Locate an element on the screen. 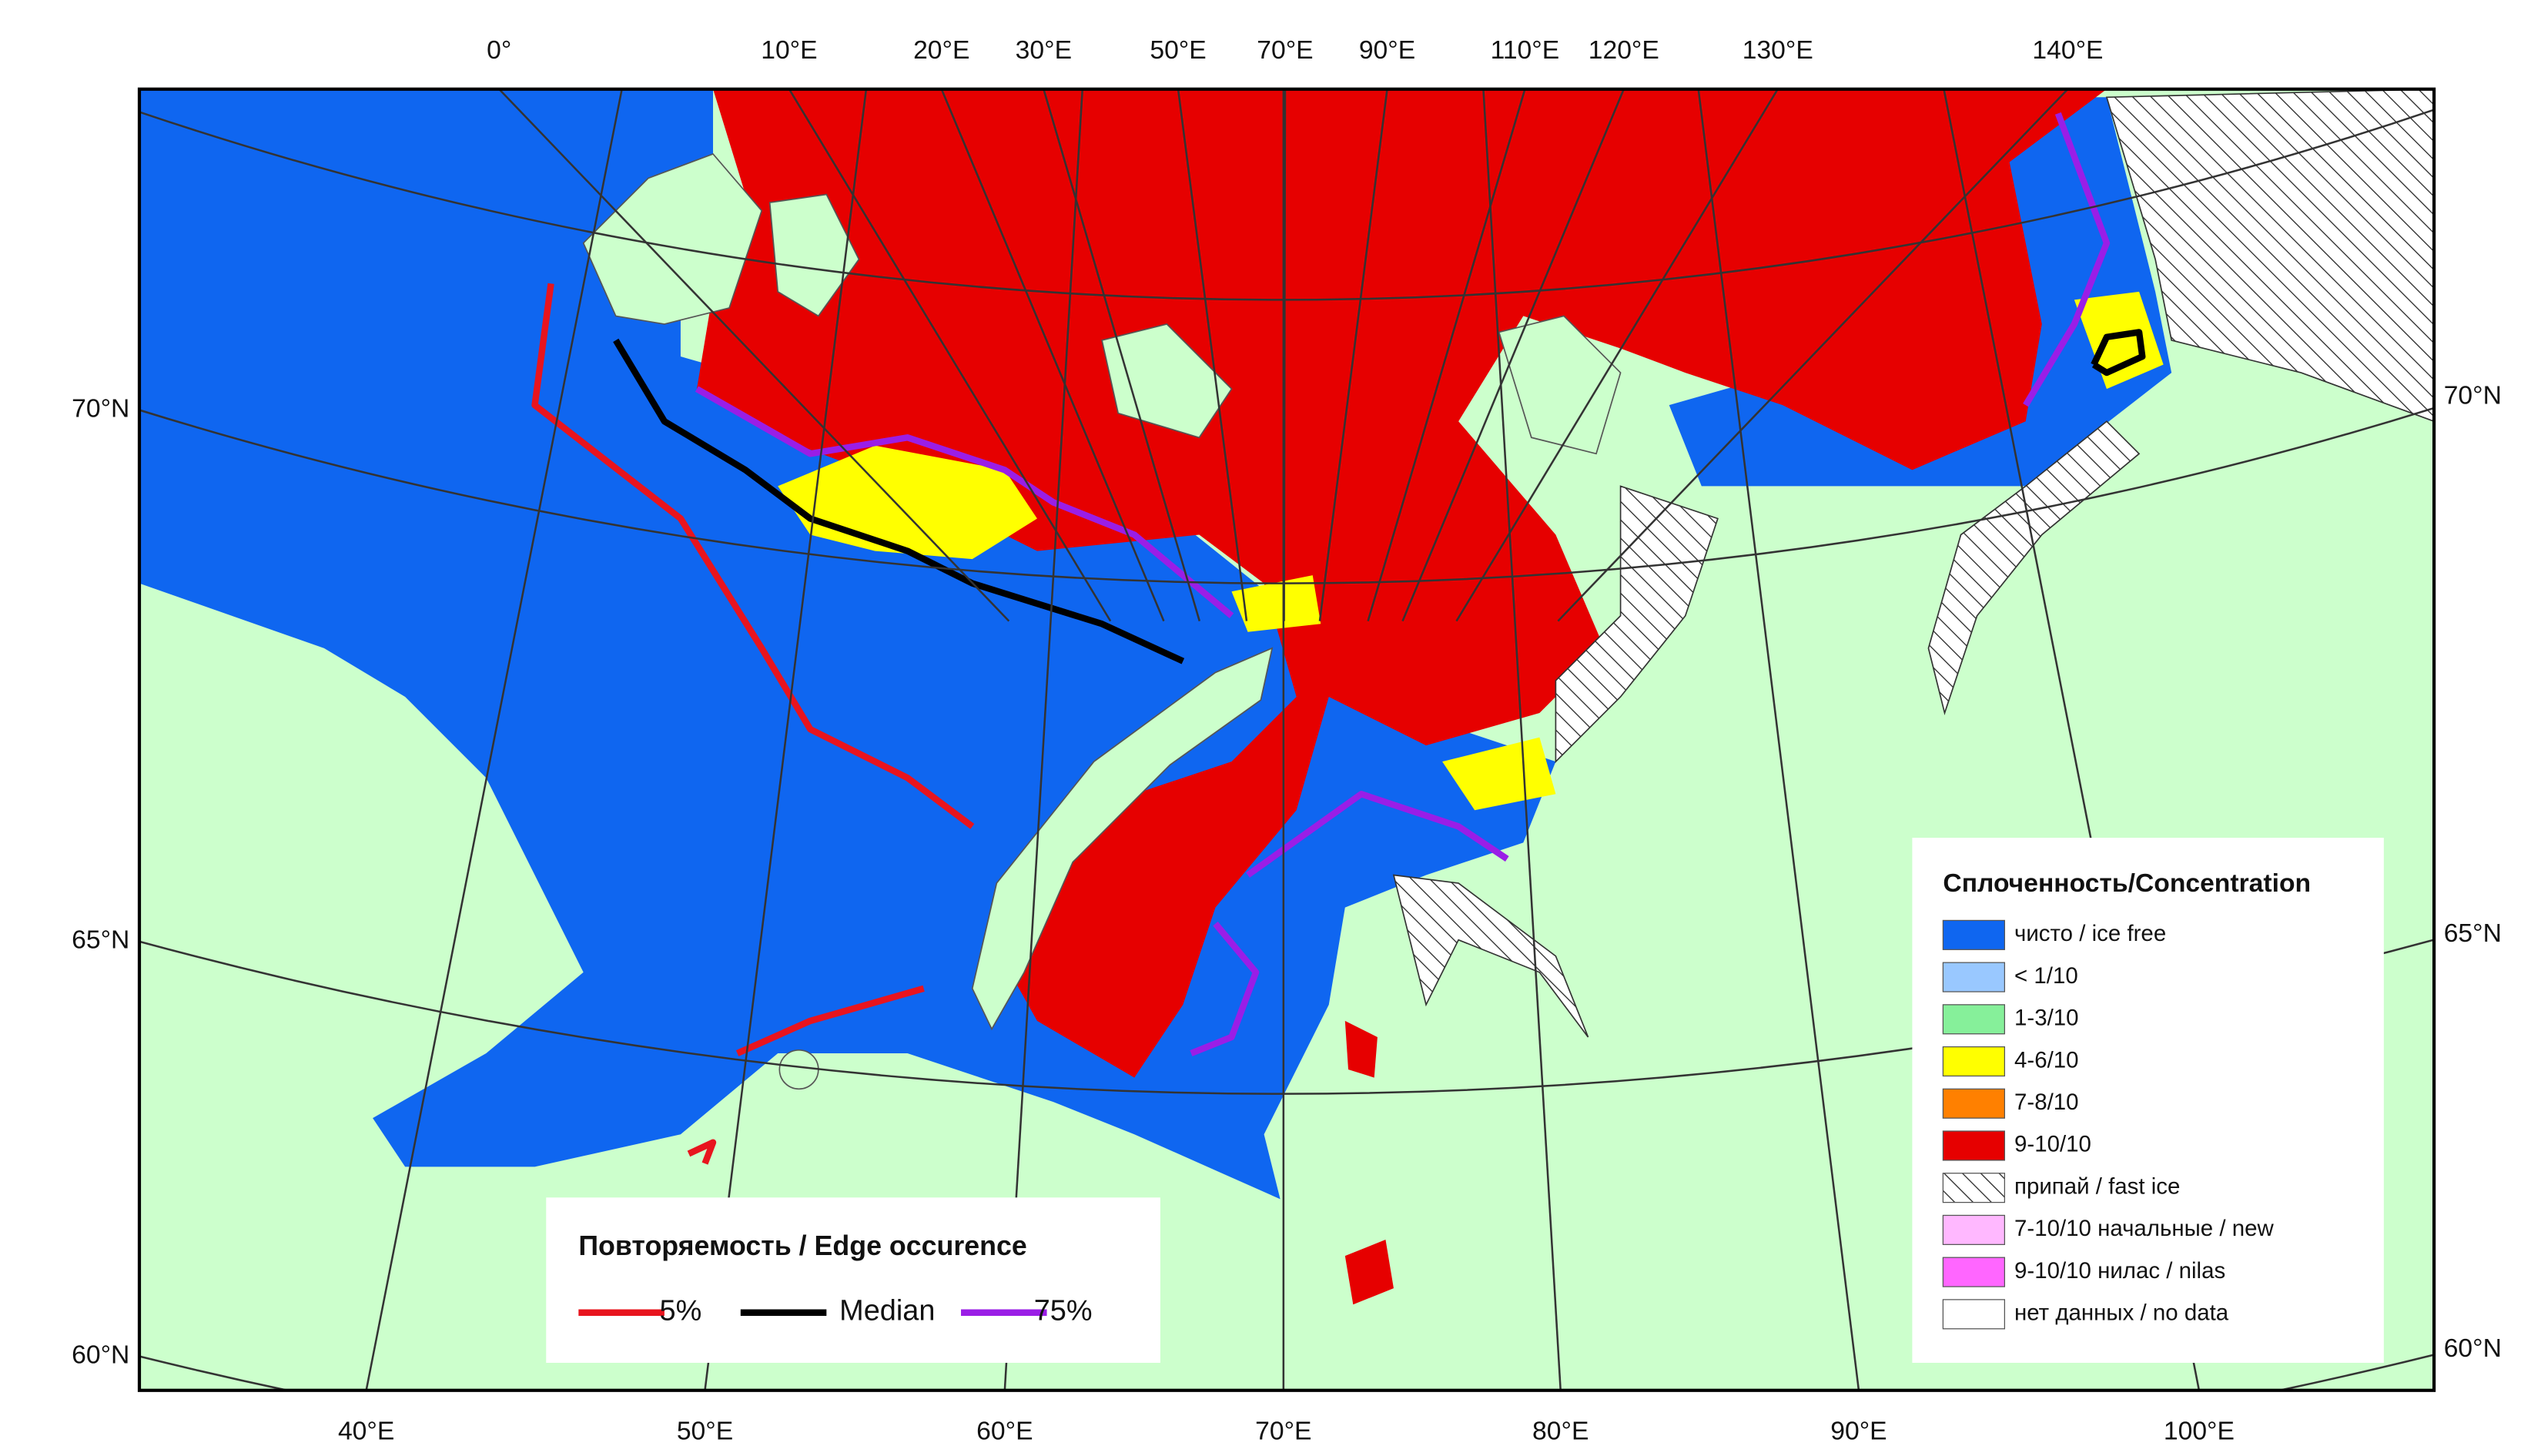  legend-label: 7-10/10 начальные / new is located at coordinates (2144, 1228).